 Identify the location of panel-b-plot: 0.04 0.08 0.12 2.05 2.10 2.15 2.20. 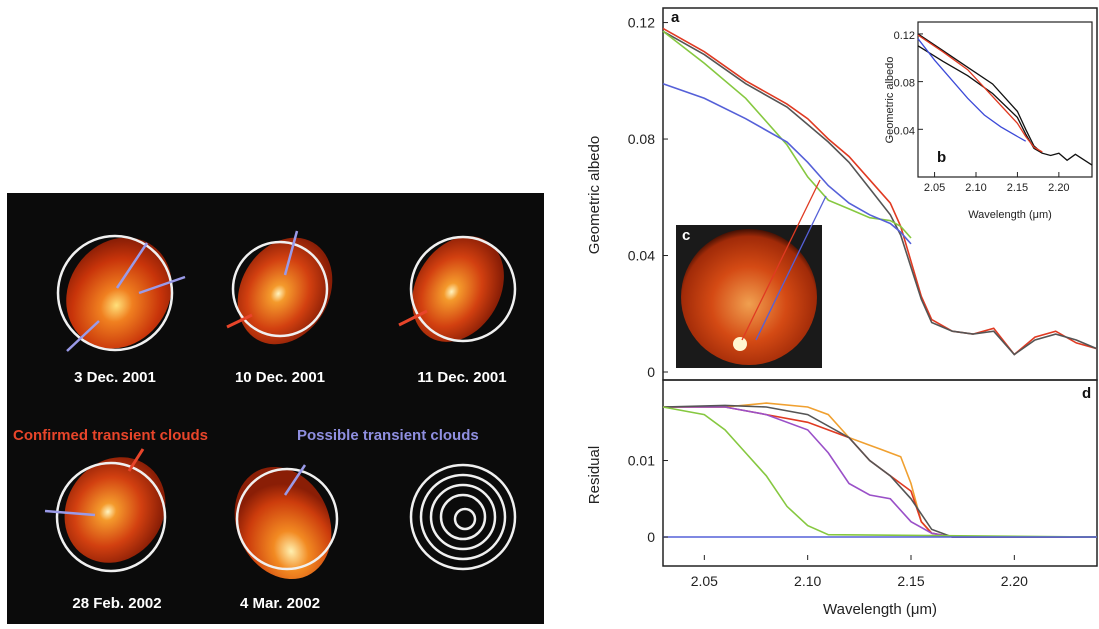
(993, 112).